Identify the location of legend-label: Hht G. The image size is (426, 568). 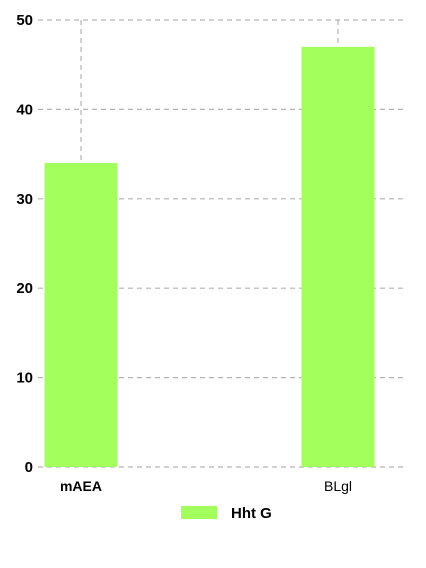
(251, 513).